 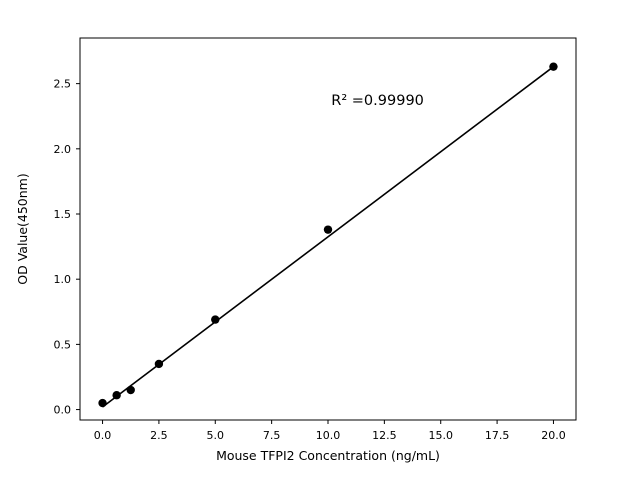 What do you see at coordinates (328, 455) in the screenshot?
I see `x-axis-label: Mouse TFPI2 Concentration (ng/mL)` at bounding box center [328, 455].